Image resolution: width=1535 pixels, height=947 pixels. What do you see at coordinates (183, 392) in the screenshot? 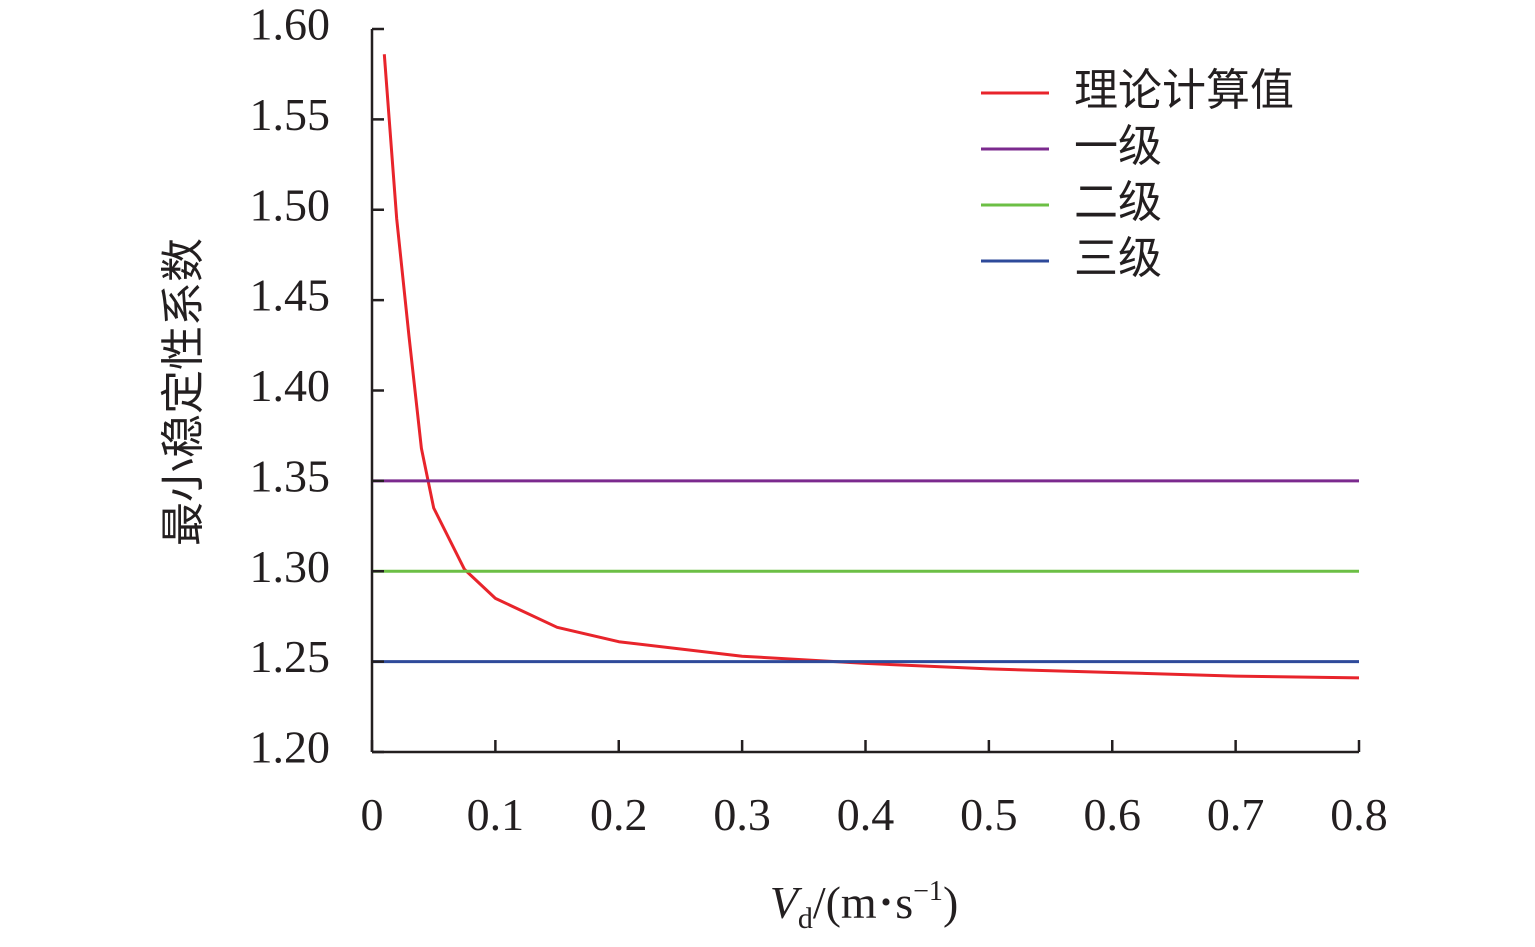
I see `y-axis-title: 最小稳定性系数` at bounding box center [183, 392].